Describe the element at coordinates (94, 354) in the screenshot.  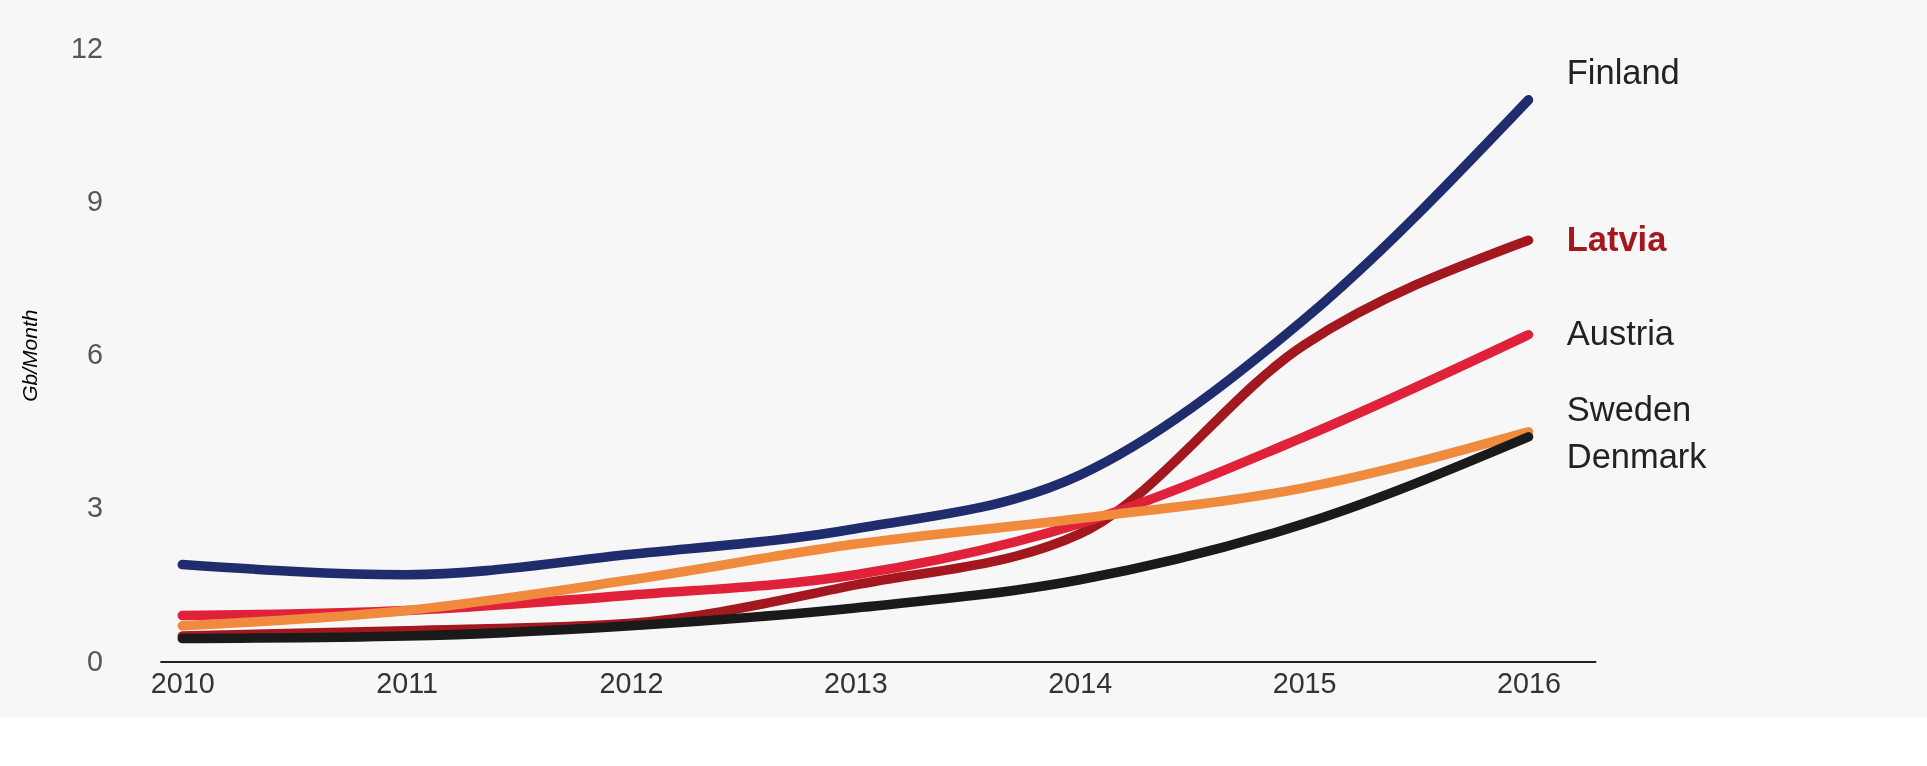
I see `y-tick-label: 6` at that location.